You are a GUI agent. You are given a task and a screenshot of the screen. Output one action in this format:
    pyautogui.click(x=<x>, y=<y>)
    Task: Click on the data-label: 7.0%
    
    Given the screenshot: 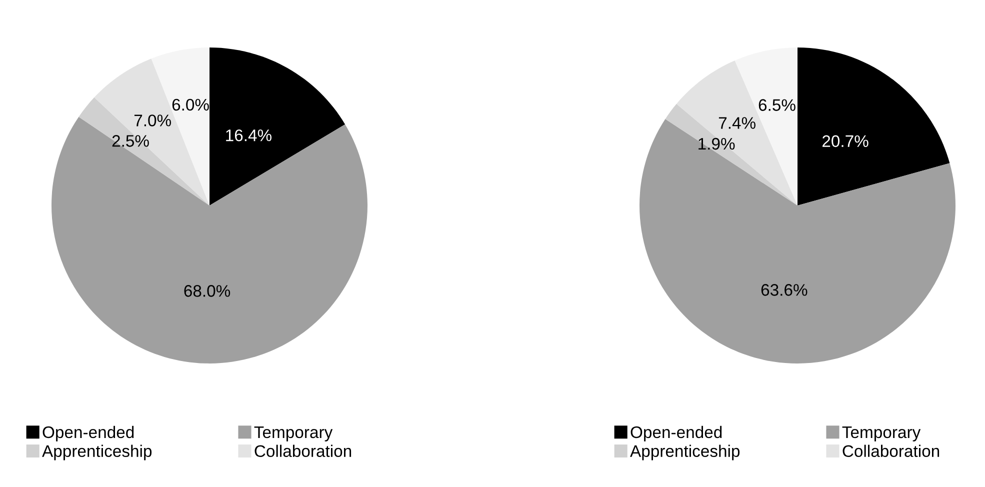 What is the action you would take?
    pyautogui.click(x=153, y=120)
    